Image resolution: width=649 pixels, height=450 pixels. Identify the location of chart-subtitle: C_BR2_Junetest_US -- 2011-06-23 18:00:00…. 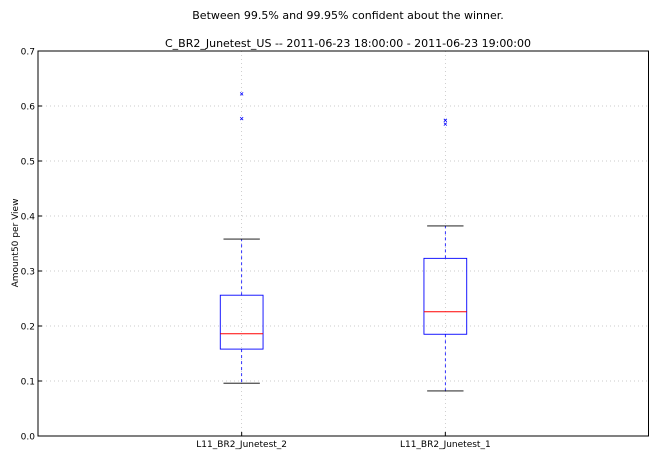
(348, 43).